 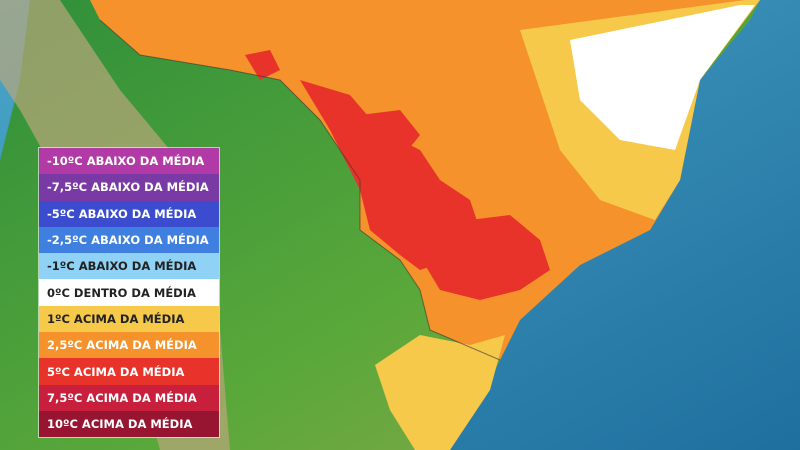 I want to click on legend-item: -5ºC ABAIXO DA MÉDIA, so click(x=129, y=213).